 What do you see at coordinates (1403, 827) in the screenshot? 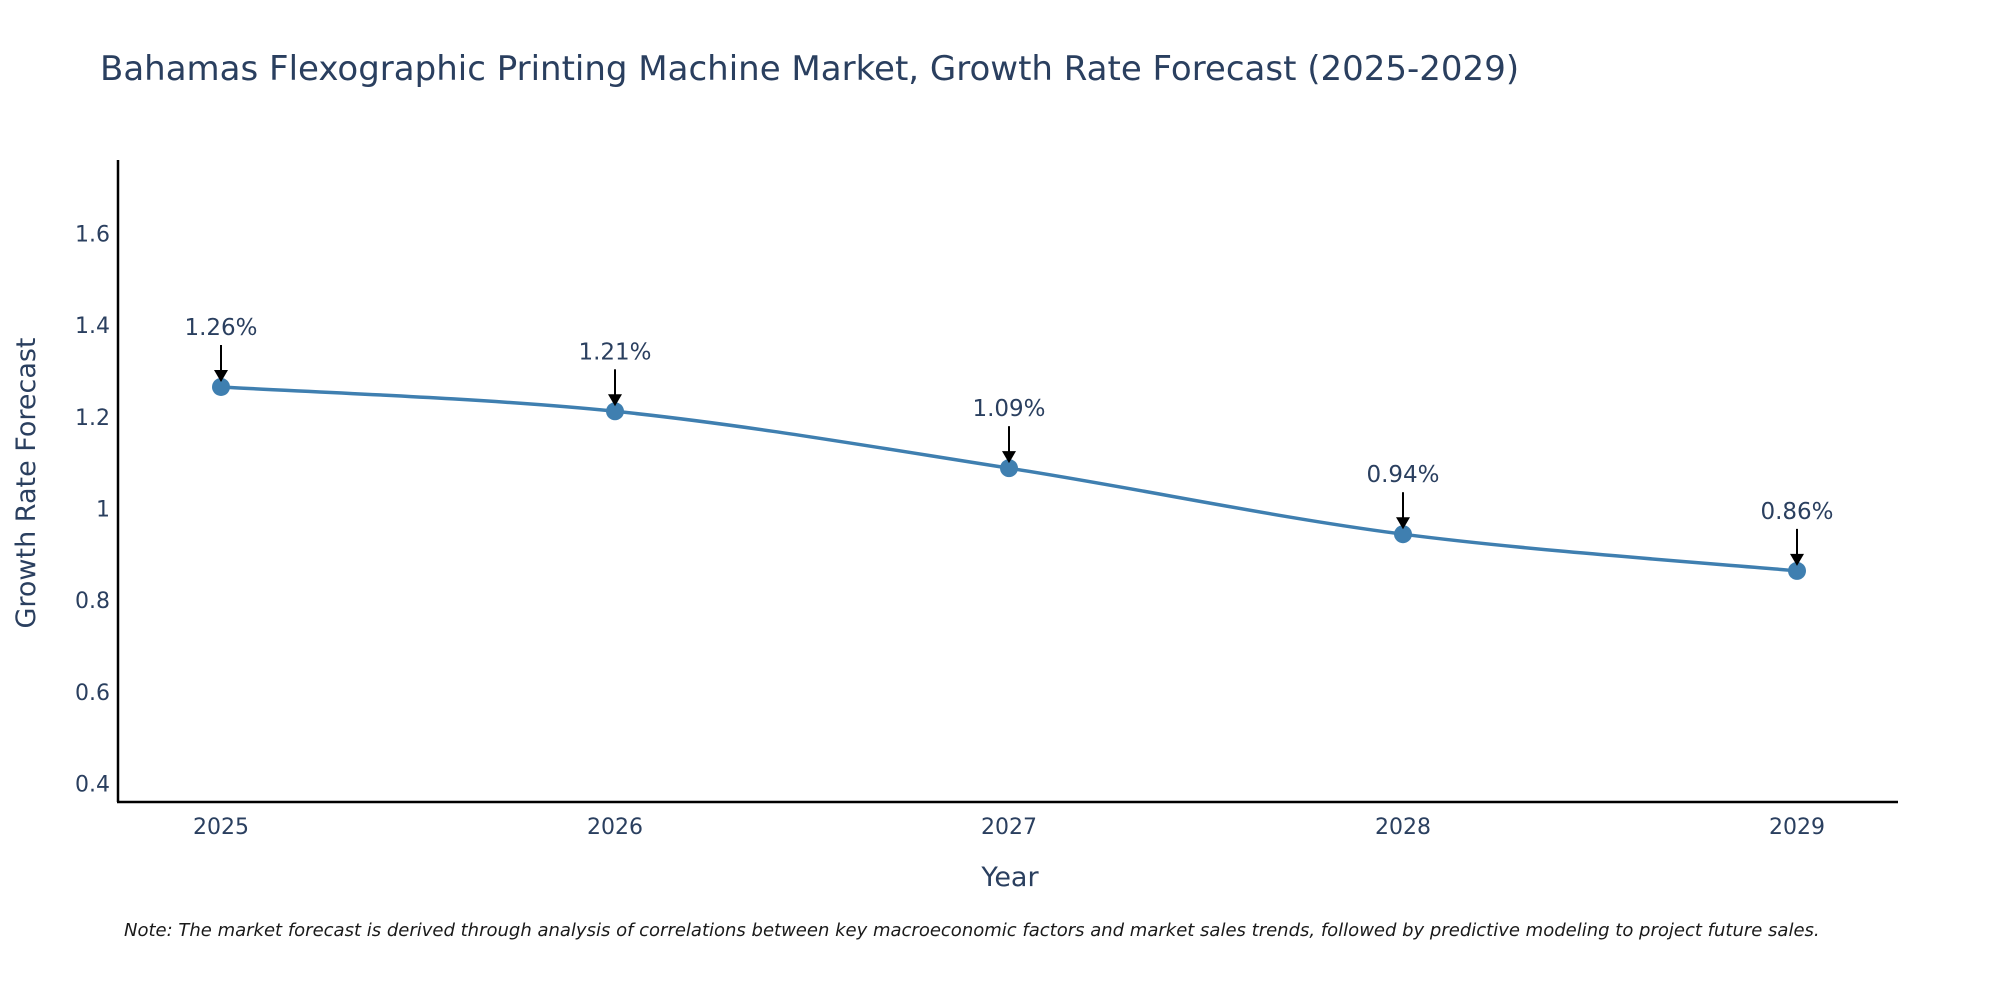
I see `x-tick-label: 2028` at bounding box center [1403, 827].